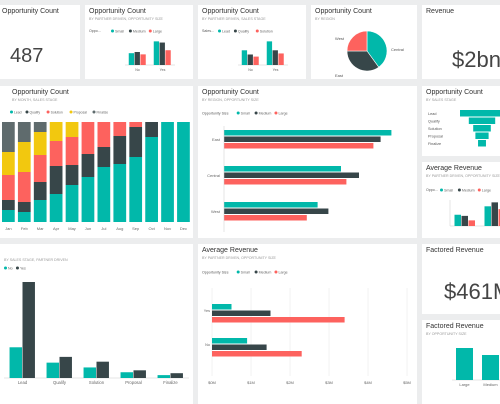  Describe the element at coordinates (8, 163) in the screenshot. I see `bar-jan-proposal` at that location.